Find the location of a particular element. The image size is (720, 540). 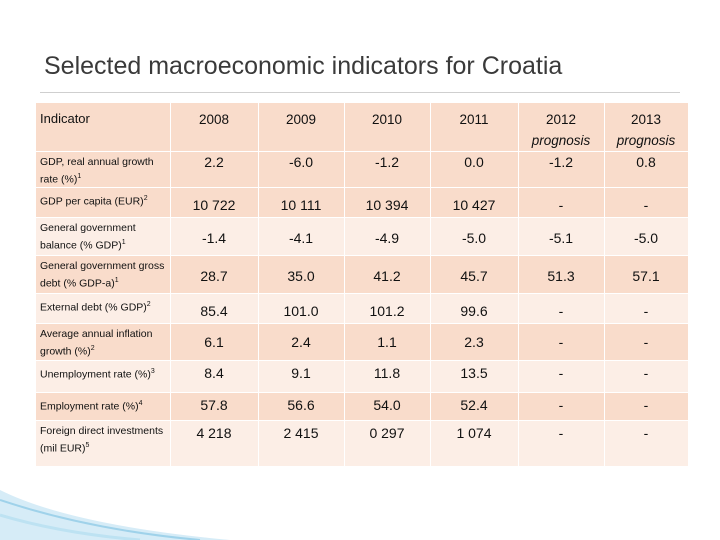

row-label-text: General government gross debt (% GDP-a) is located at coordinates (102, 274).